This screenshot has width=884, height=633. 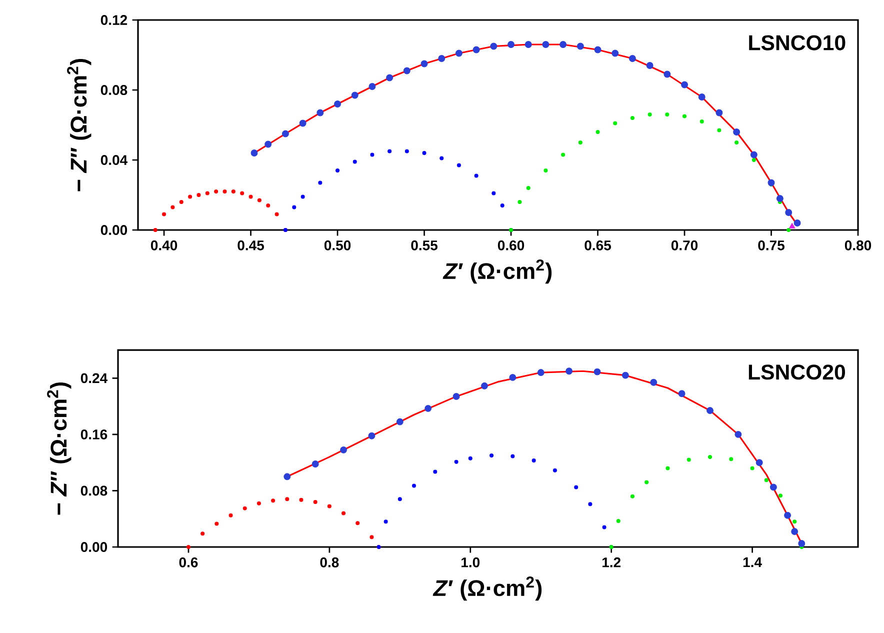 What do you see at coordinates (858, 245) in the screenshot?
I see `x-tick-label: 0.80` at bounding box center [858, 245].